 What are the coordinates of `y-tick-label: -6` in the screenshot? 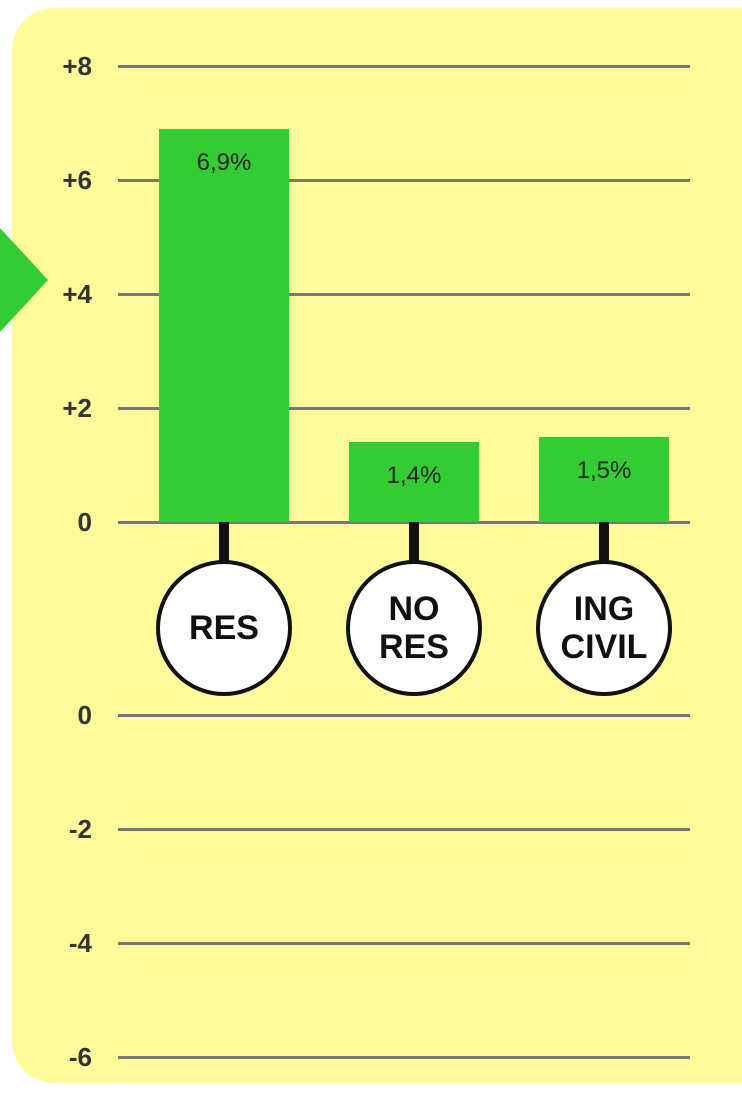 It's located at (80, 1057).